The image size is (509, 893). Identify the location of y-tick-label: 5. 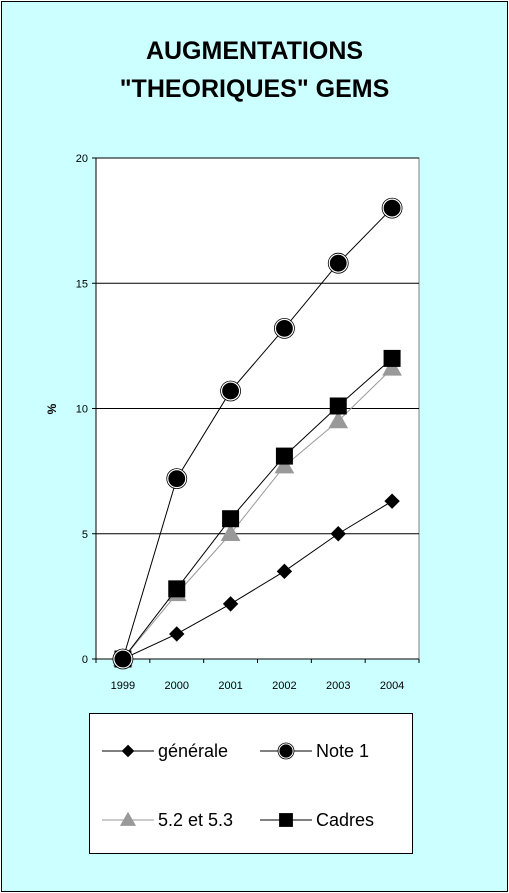
(85, 535).